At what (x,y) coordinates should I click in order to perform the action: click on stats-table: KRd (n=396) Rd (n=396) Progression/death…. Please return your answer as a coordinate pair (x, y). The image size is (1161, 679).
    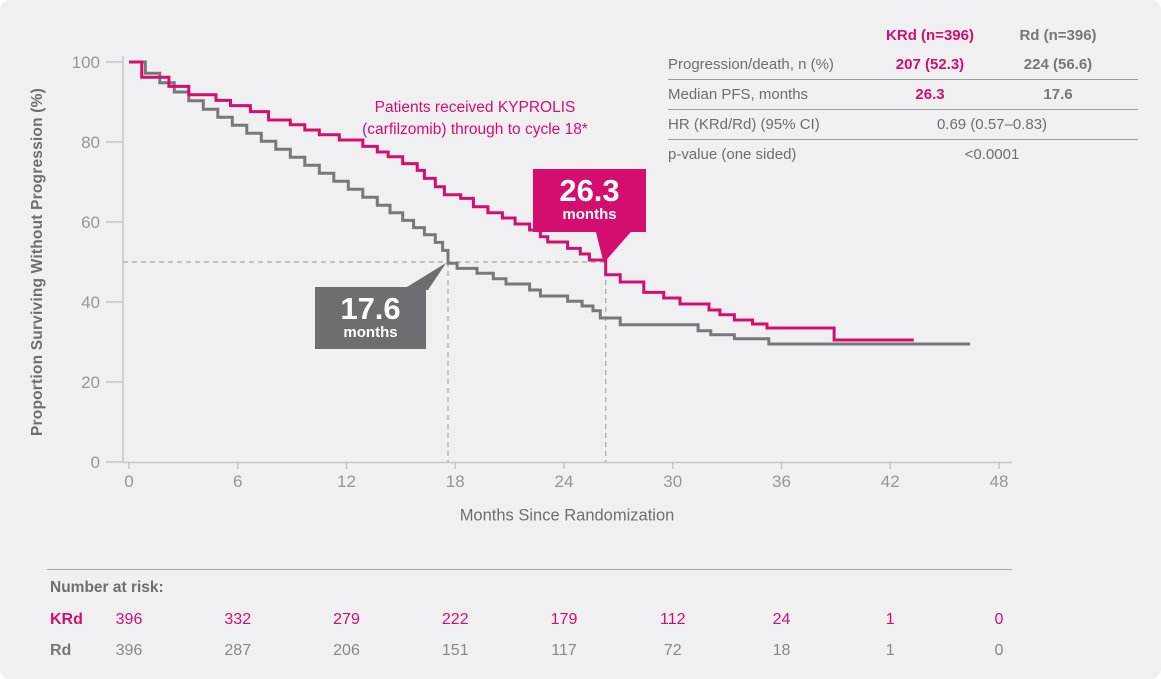
    Looking at the image, I should click on (903, 95).